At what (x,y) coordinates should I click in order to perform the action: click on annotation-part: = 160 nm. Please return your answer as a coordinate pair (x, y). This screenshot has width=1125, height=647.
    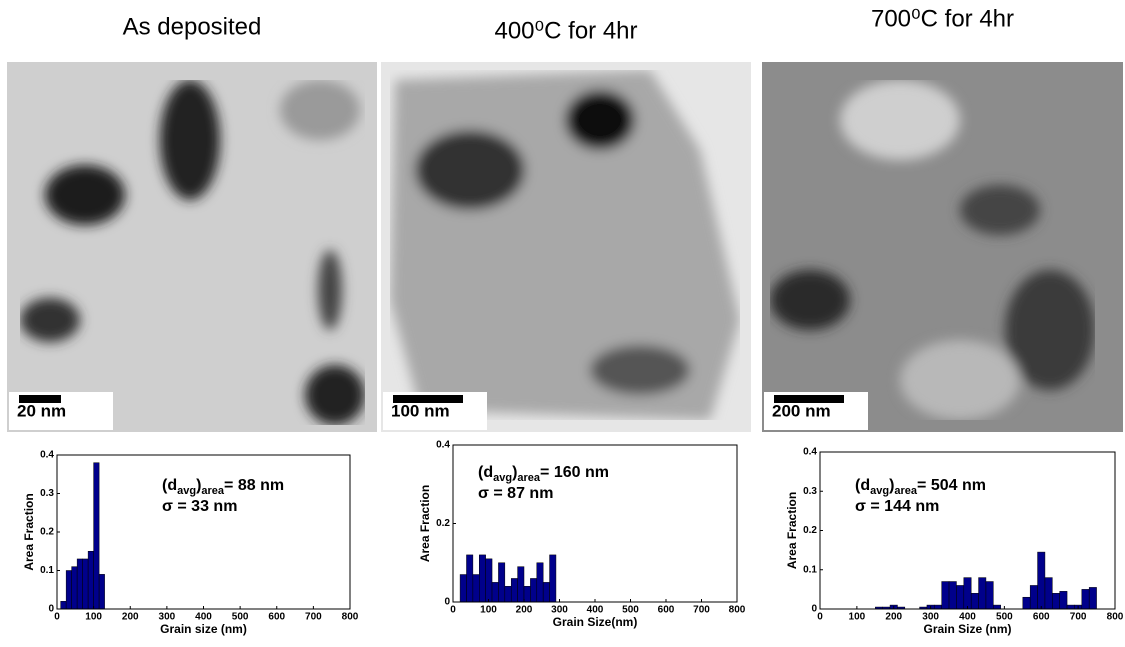
    Looking at the image, I should click on (574, 472).